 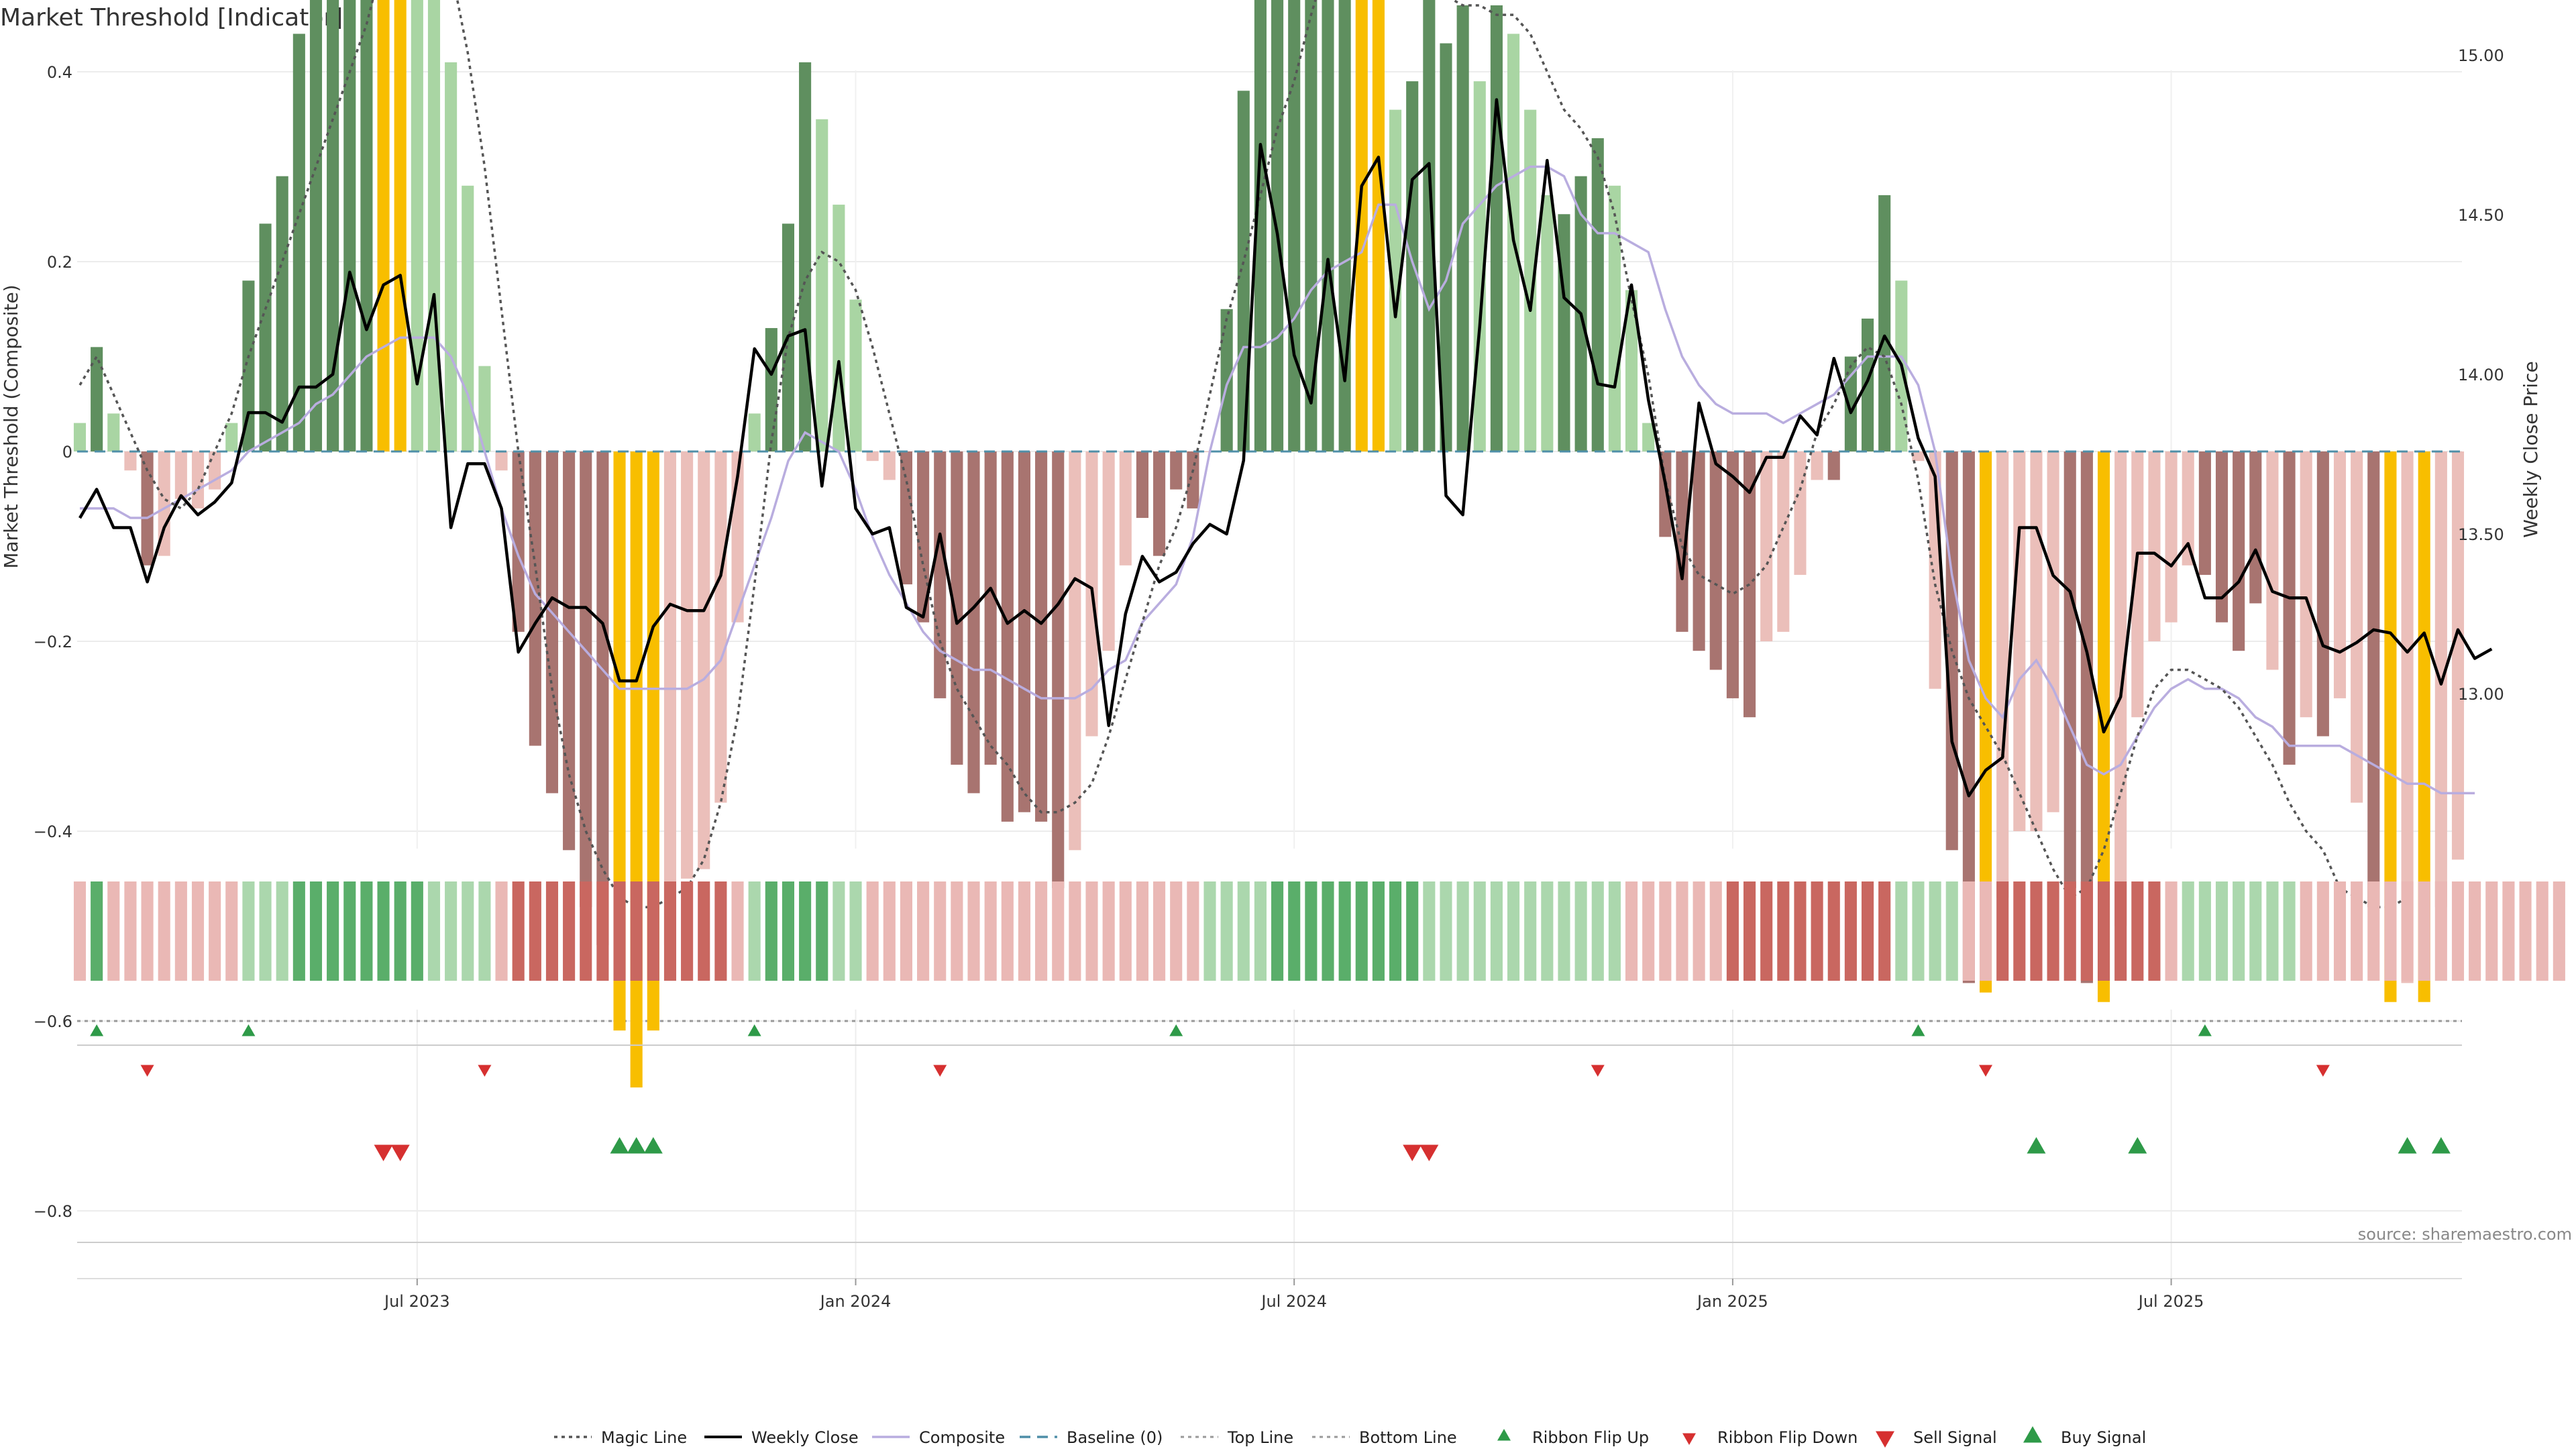 What do you see at coordinates (1319, 931) in the screenshot?
I see `ribbon-strip` at bounding box center [1319, 931].